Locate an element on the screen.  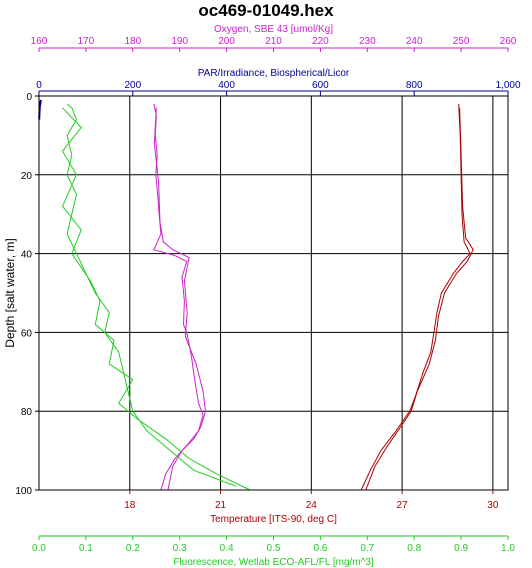
depth-tick-label: 0 is located at coordinates (29, 97).